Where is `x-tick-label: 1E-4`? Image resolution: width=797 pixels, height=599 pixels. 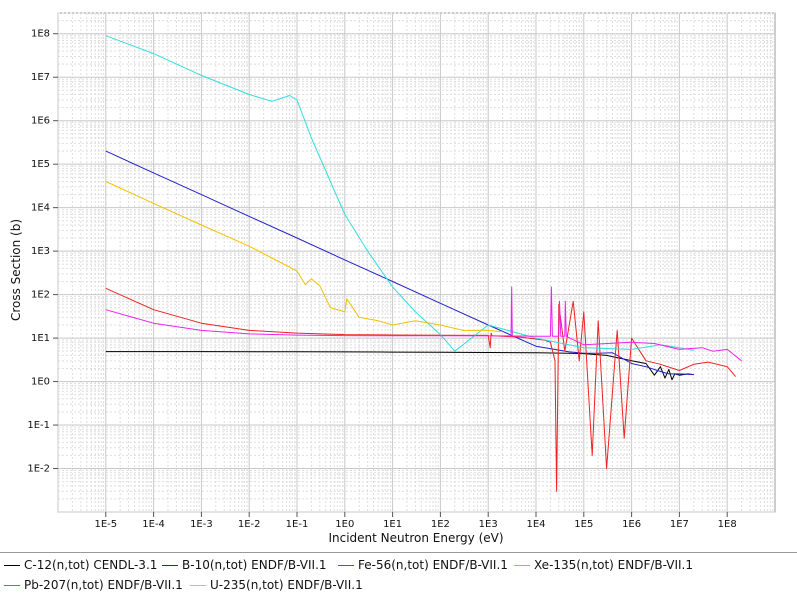
x-tick-label: 1E-4 is located at coordinates (153, 524).